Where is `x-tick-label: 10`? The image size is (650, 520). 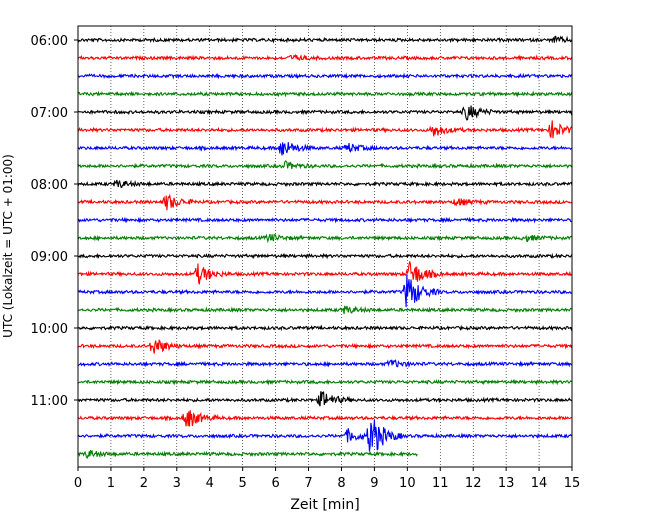
x-tick-label: 10 is located at coordinates (407, 483).